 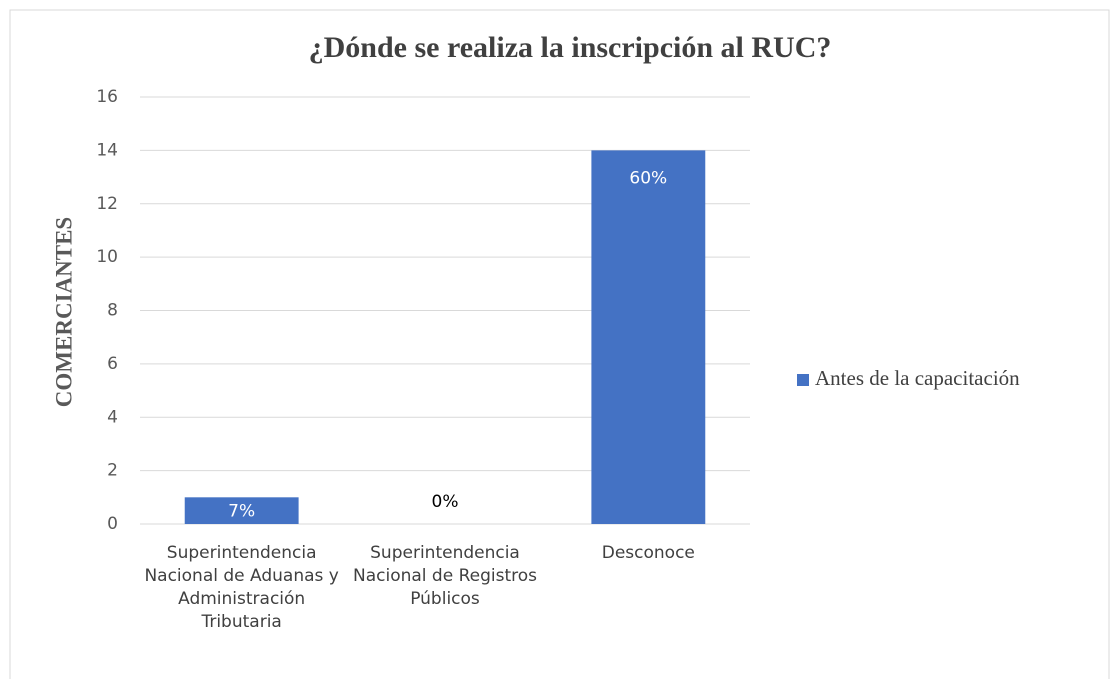 What do you see at coordinates (63, 312) in the screenshot?
I see `y-axis-label: COMERCIANTES` at bounding box center [63, 312].